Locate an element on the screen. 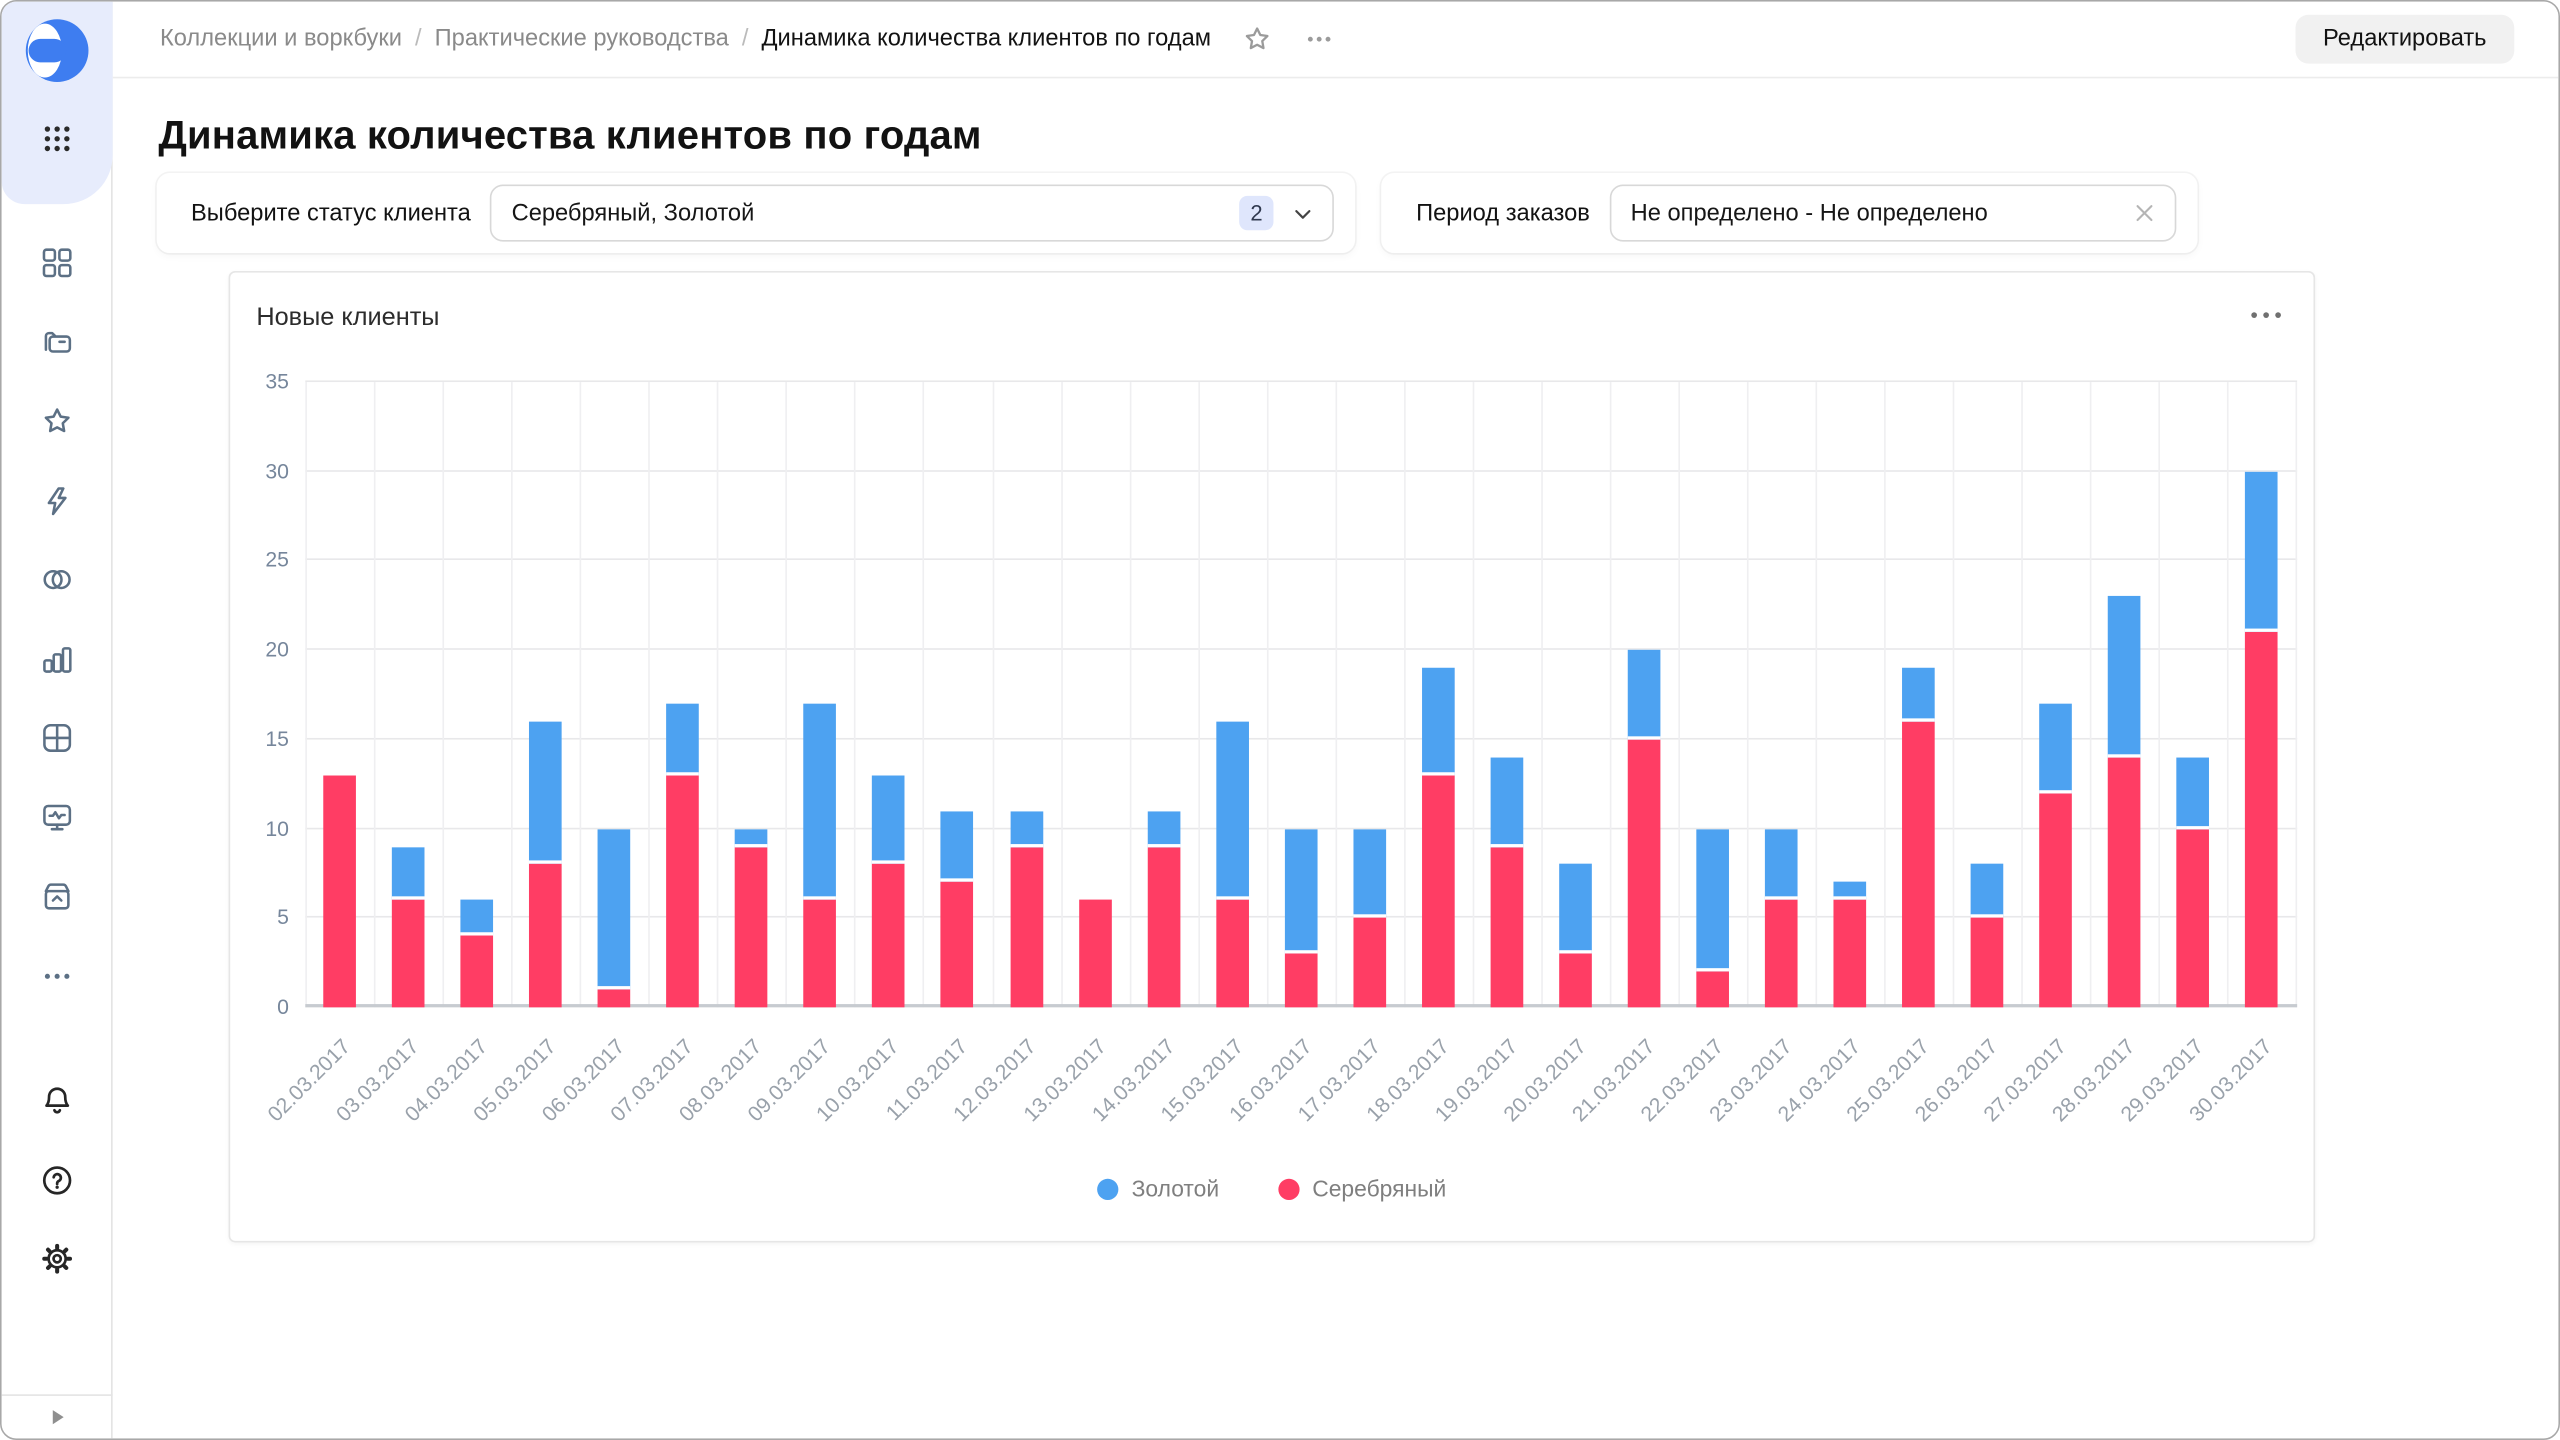 The width and height of the screenshot is (2560, 1440). bar-28.03.2017 is located at coordinates (2124, 695).